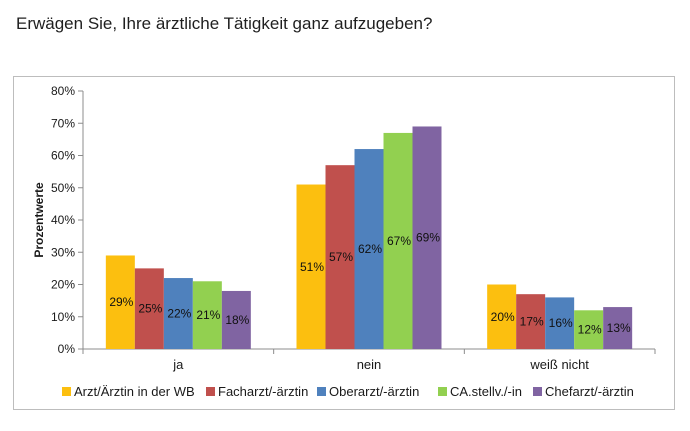 The height and width of the screenshot is (431, 690). Describe the element at coordinates (63, 91) in the screenshot. I see `y-tick-label: 80%` at that location.